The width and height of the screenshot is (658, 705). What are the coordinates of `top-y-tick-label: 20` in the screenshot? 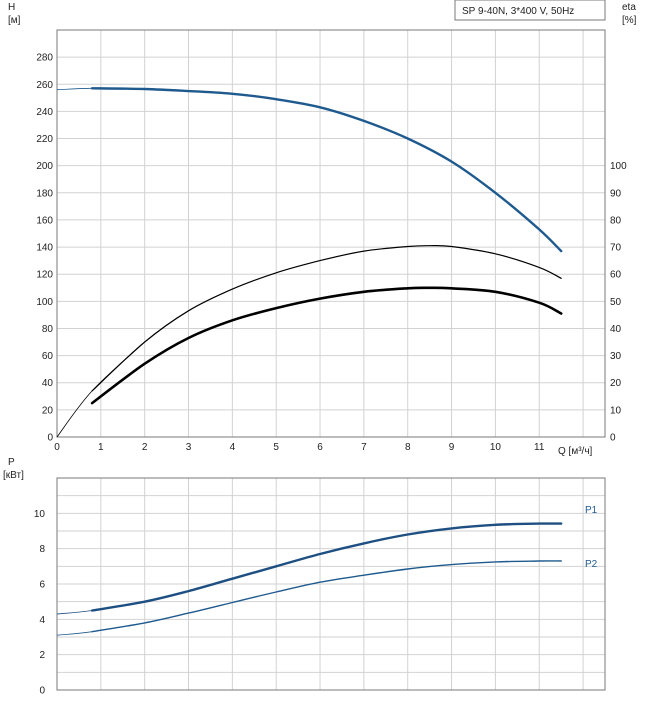 It's located at (48, 410).